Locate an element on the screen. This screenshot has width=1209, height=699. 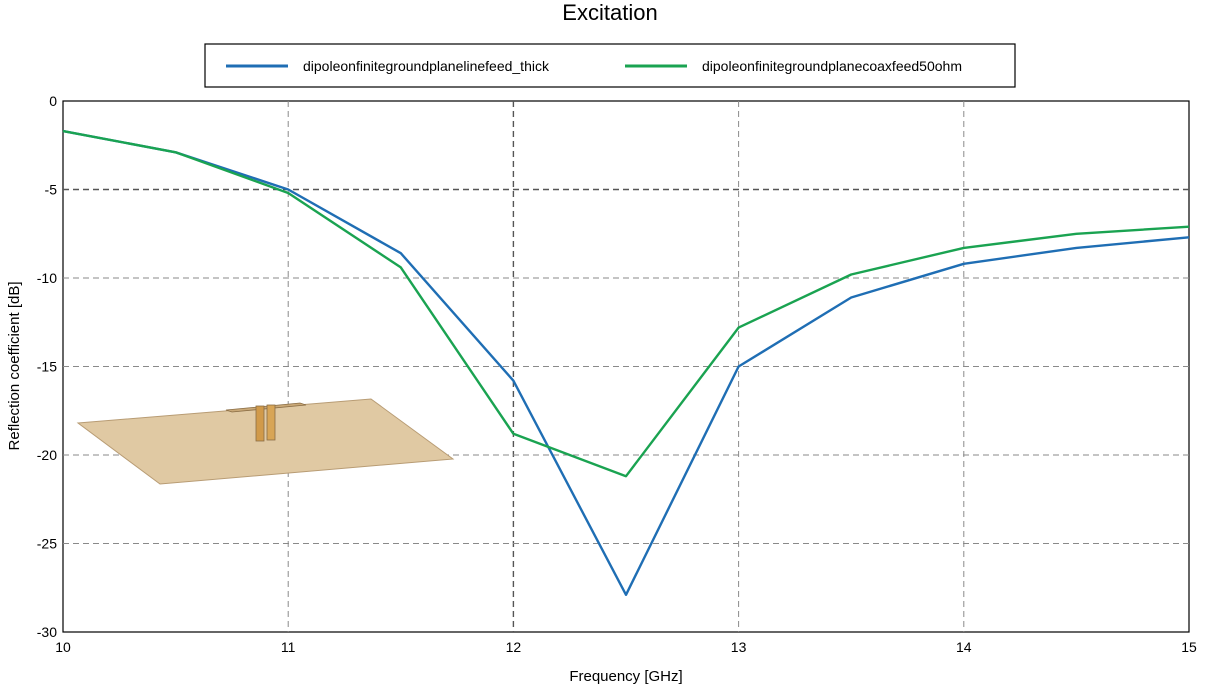
dipole-arm-left-icon is located at coordinates (260, 423).